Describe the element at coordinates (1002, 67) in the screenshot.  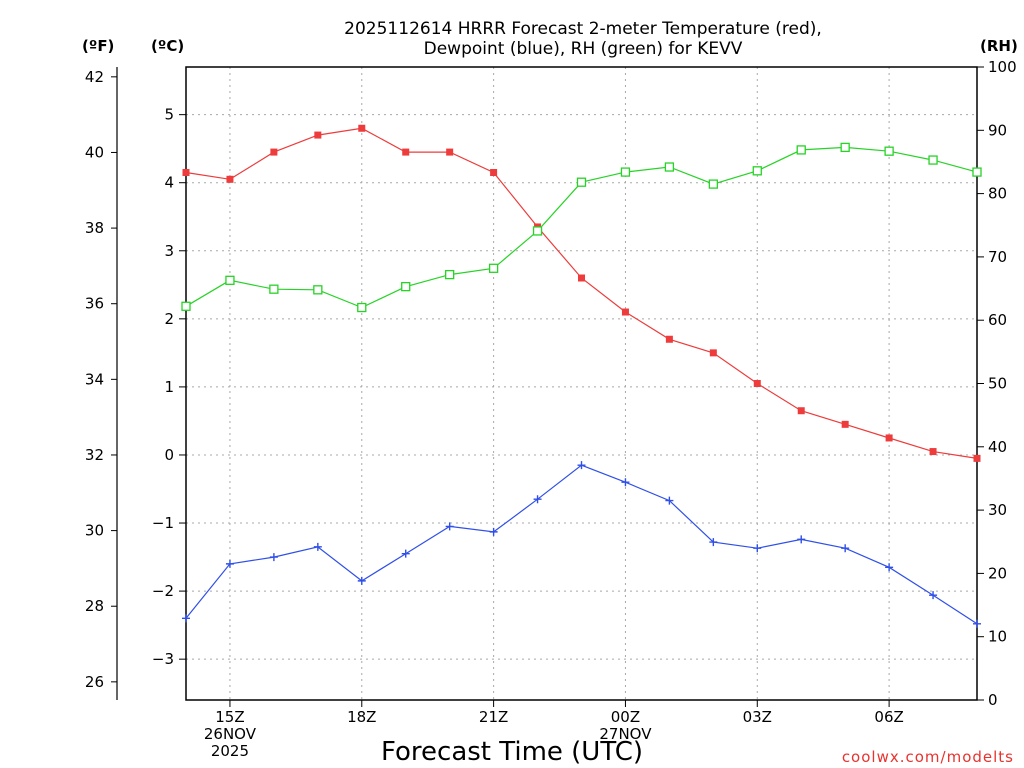
I see `rh-tick-label: 100` at that location.